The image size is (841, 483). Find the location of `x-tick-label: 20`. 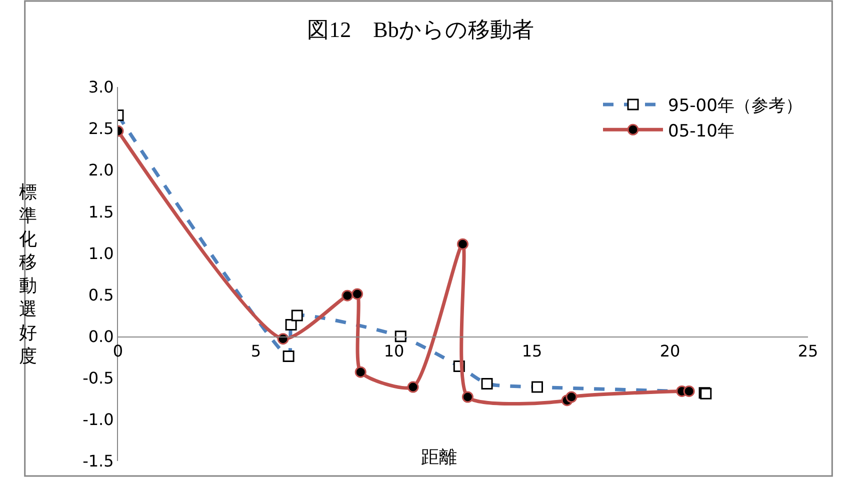

x-tick-label: 20 is located at coordinates (670, 351).